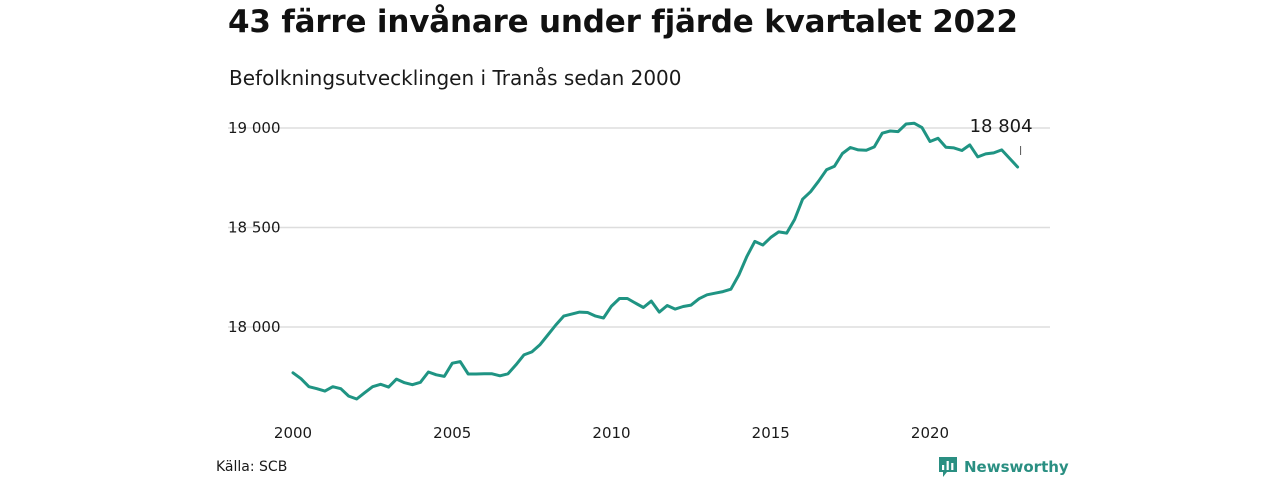  Describe the element at coordinates (771, 433) in the screenshot. I see `x-tick-label: 2015` at that location.